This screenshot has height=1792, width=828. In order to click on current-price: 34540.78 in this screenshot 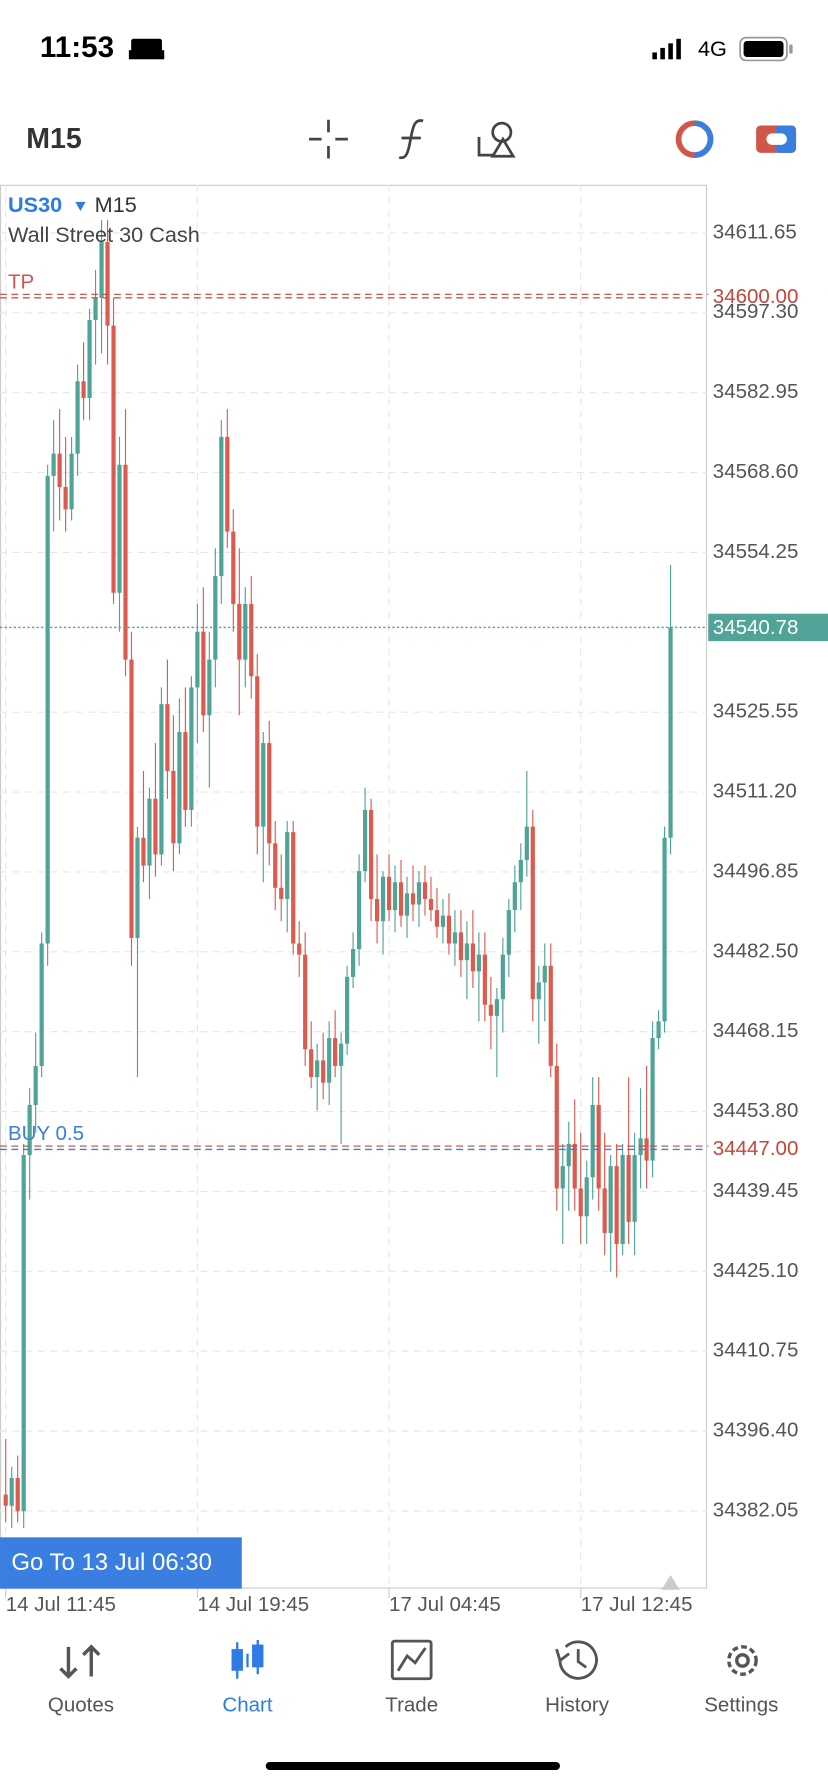, I will do `click(756, 627)`.